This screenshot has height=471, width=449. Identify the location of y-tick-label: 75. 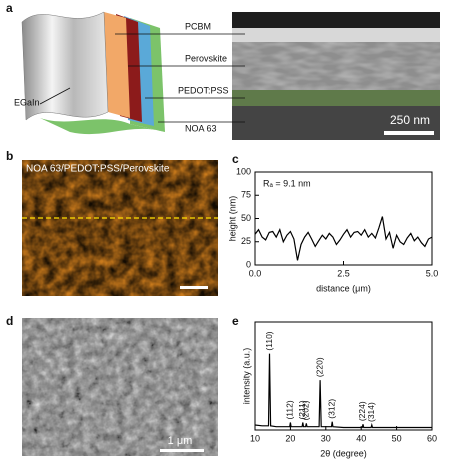
(246, 195).